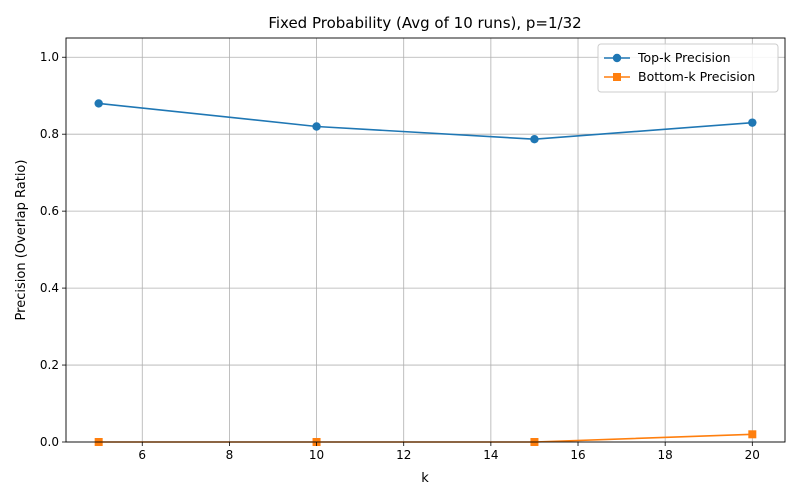 This screenshot has width=800, height=500. What do you see at coordinates (490, 455) in the screenshot?
I see `x-tick-label: 14` at bounding box center [490, 455].